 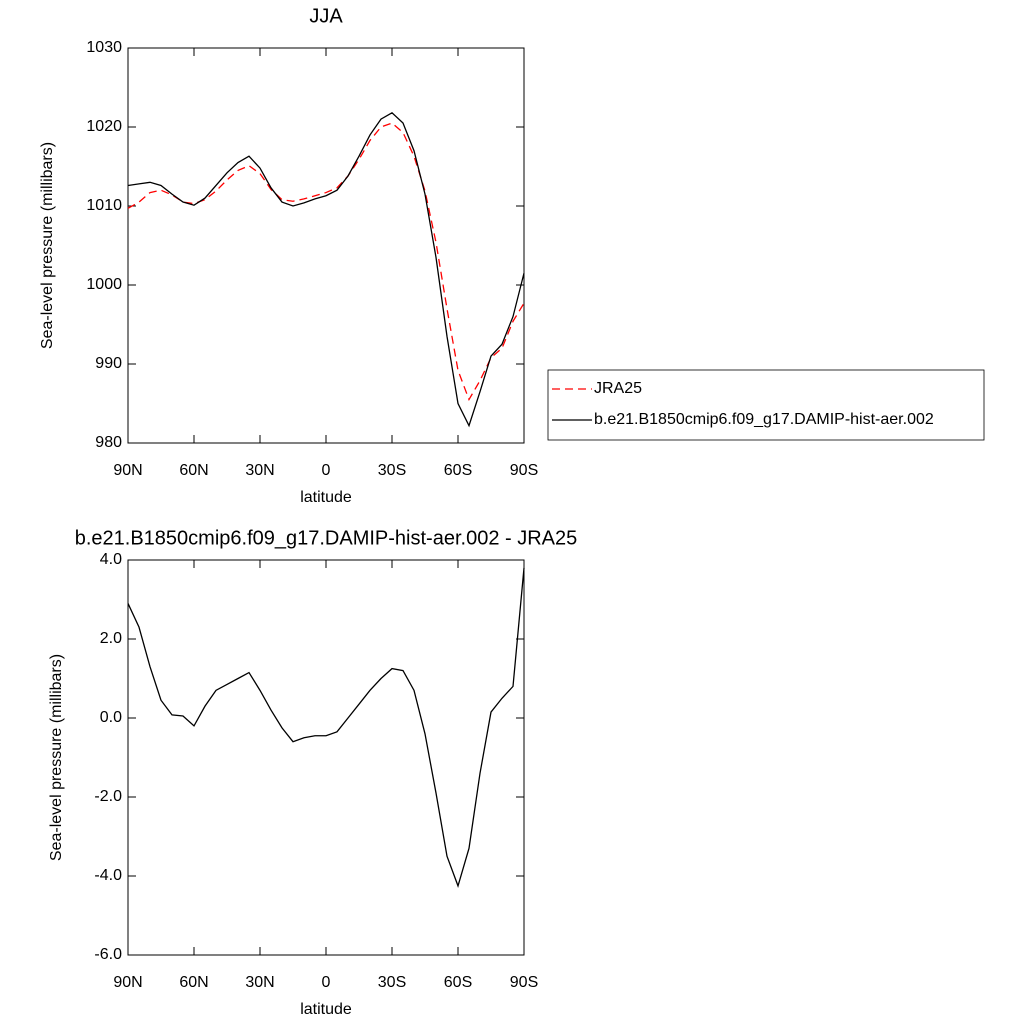 I want to click on chart-title: JJA, so click(x=326, y=16).